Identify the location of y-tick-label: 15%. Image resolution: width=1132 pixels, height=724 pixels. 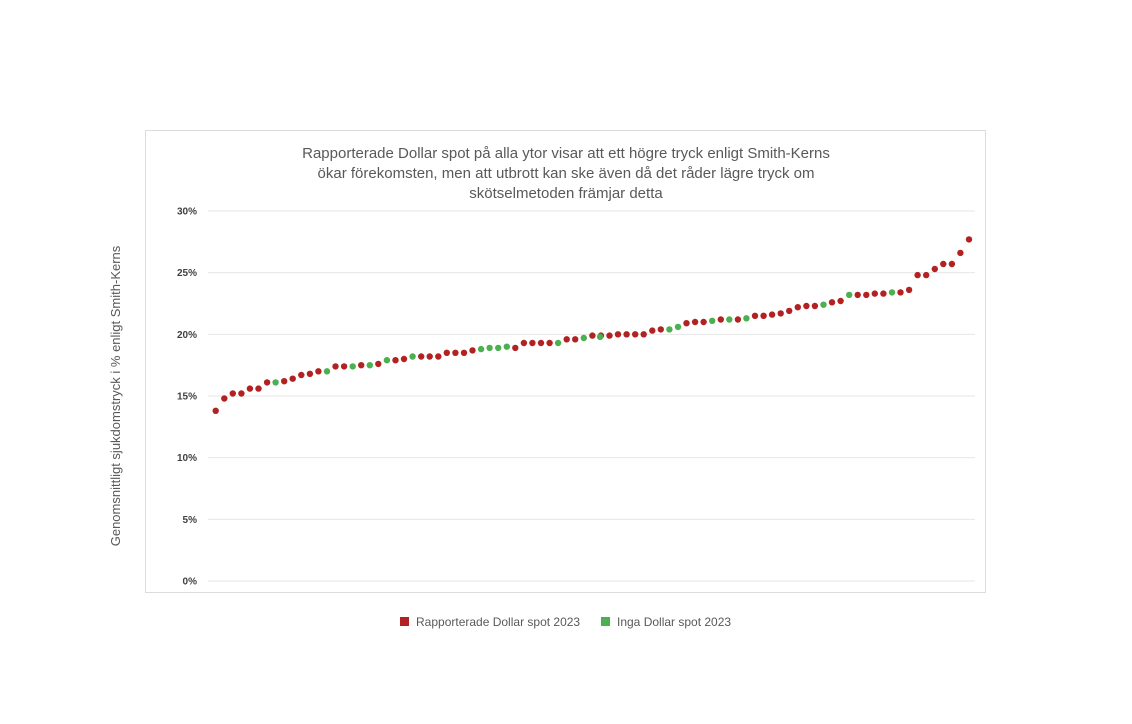
(187, 397).